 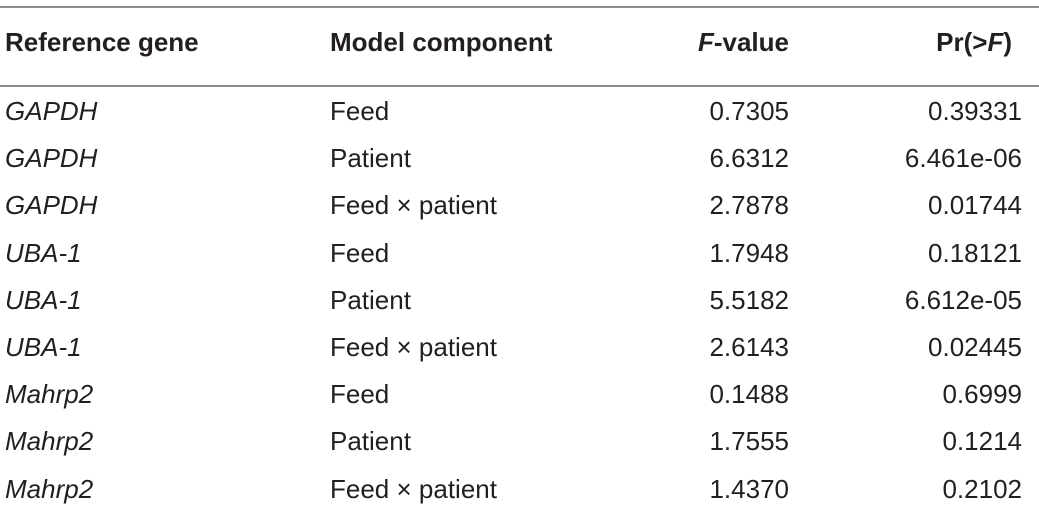 I want to click on header-rule, so click(x=519, y=86).